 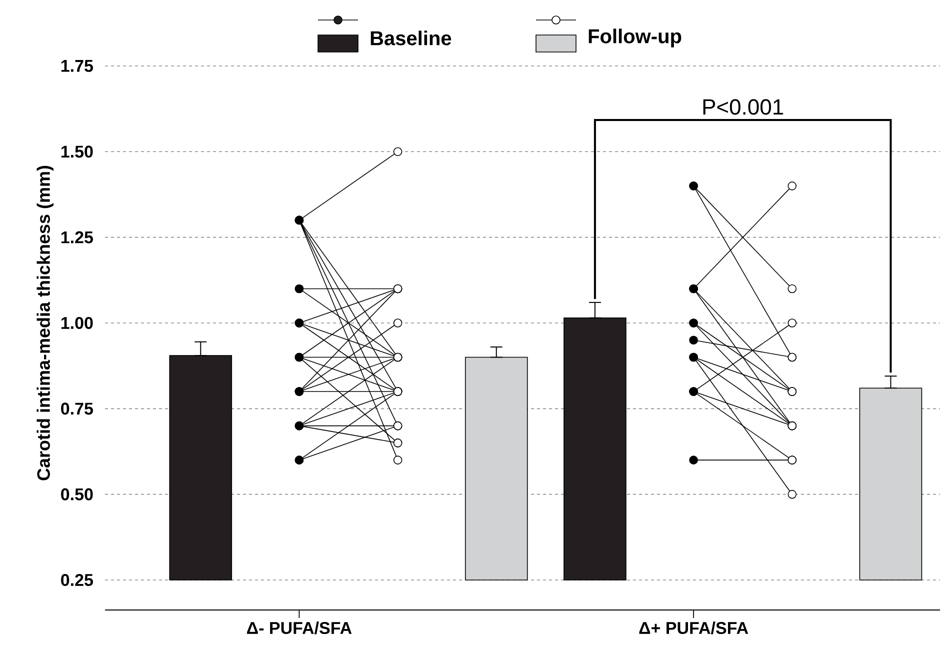 What do you see at coordinates (45, 323) in the screenshot?
I see `y-axis-title: Carotid intima-media thickness (mm)` at bounding box center [45, 323].